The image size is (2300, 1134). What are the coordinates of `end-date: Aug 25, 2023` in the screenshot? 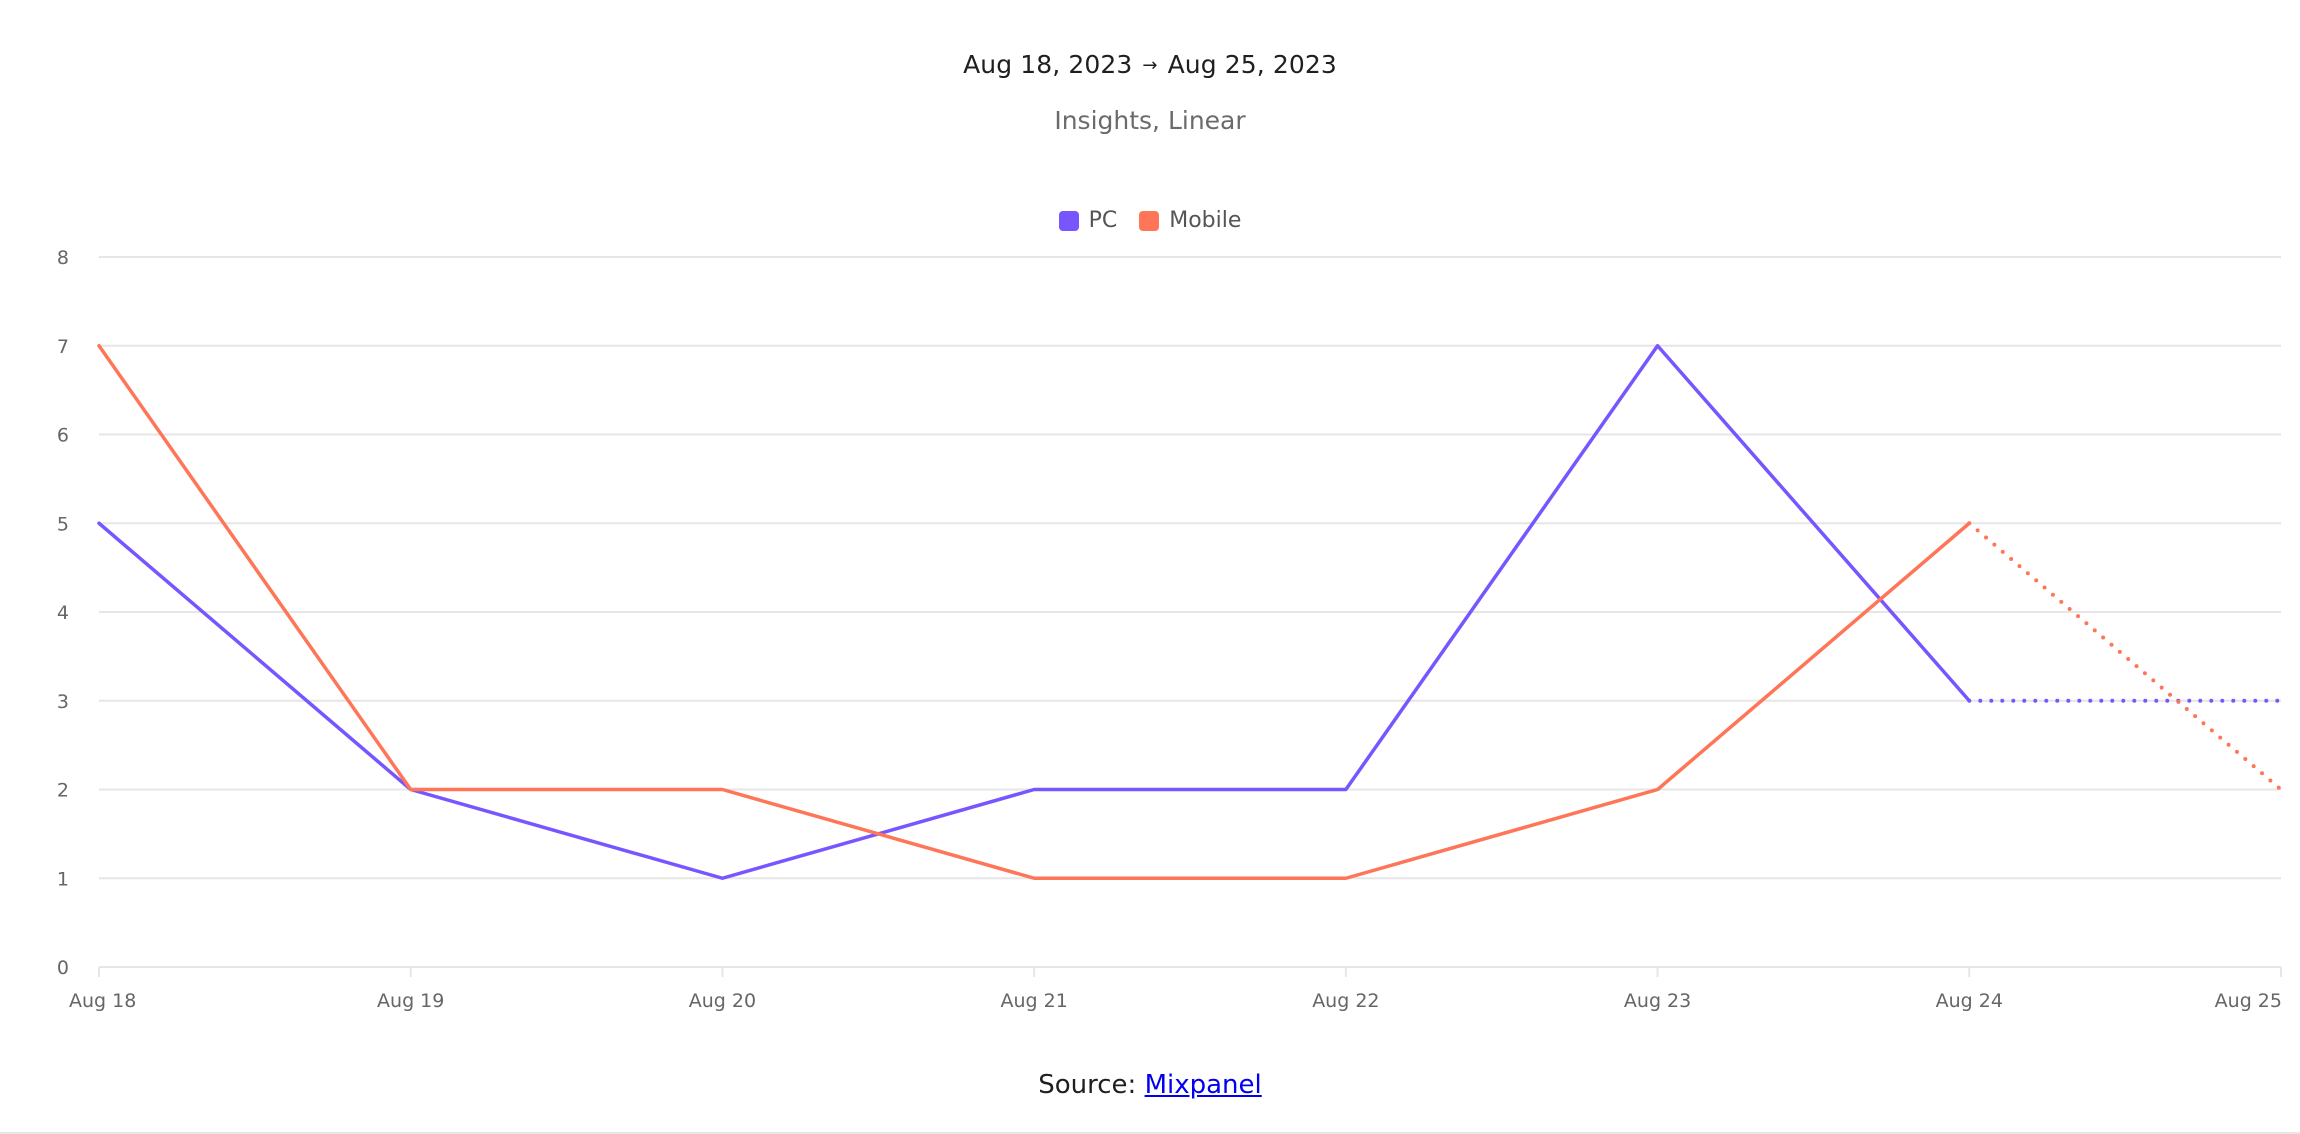 It's located at (1252, 64).